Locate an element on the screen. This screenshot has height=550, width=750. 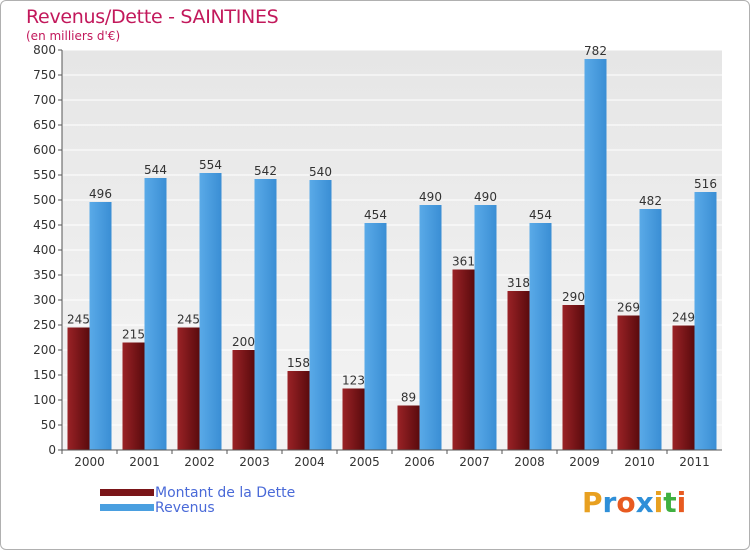
y-tick-label: 700 is located at coordinates (44, 100).